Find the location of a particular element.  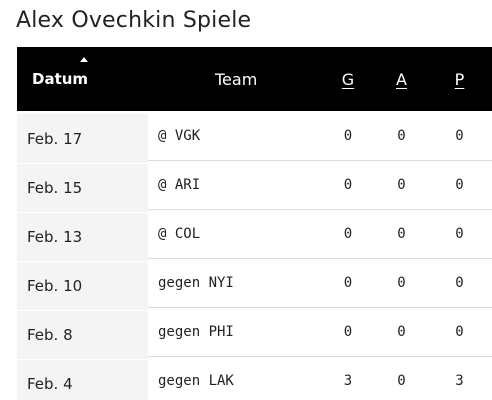

cell-team: gegen PHI is located at coordinates (196, 331).